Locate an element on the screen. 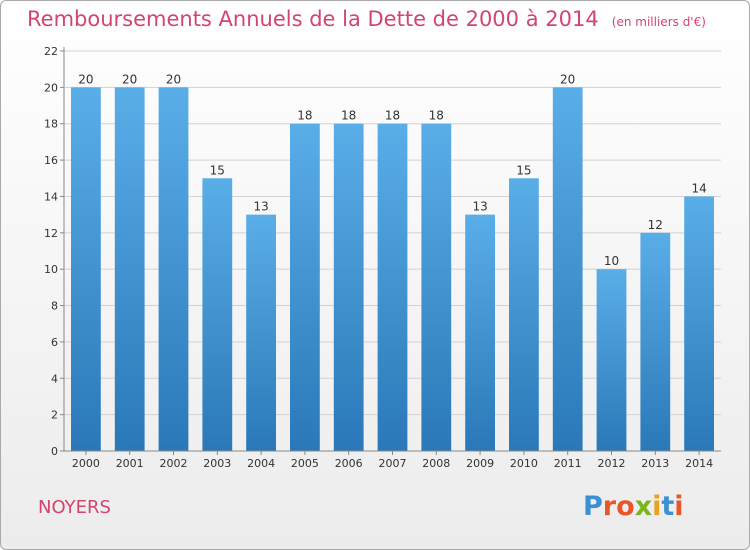 The image size is (750, 550). data-label: 12 is located at coordinates (655, 225).